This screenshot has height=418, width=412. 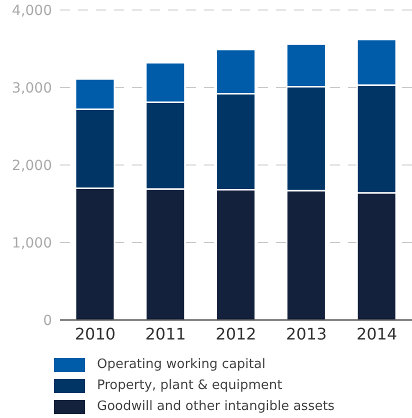 I want to click on x-tick-label: 2014, so click(x=377, y=334).